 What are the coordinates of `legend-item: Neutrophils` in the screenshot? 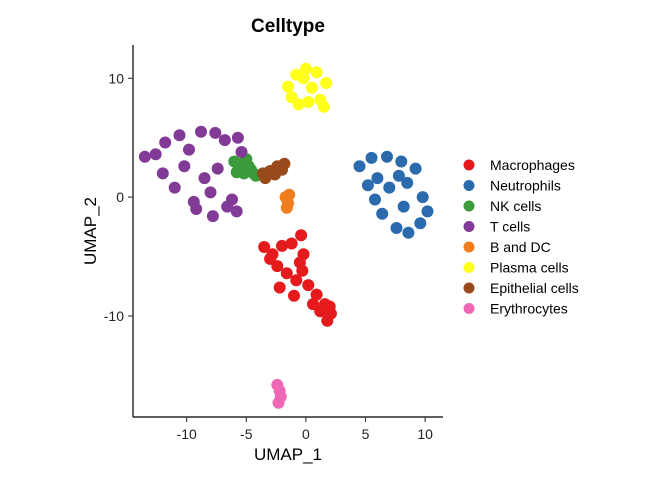 It's located at (512, 186).